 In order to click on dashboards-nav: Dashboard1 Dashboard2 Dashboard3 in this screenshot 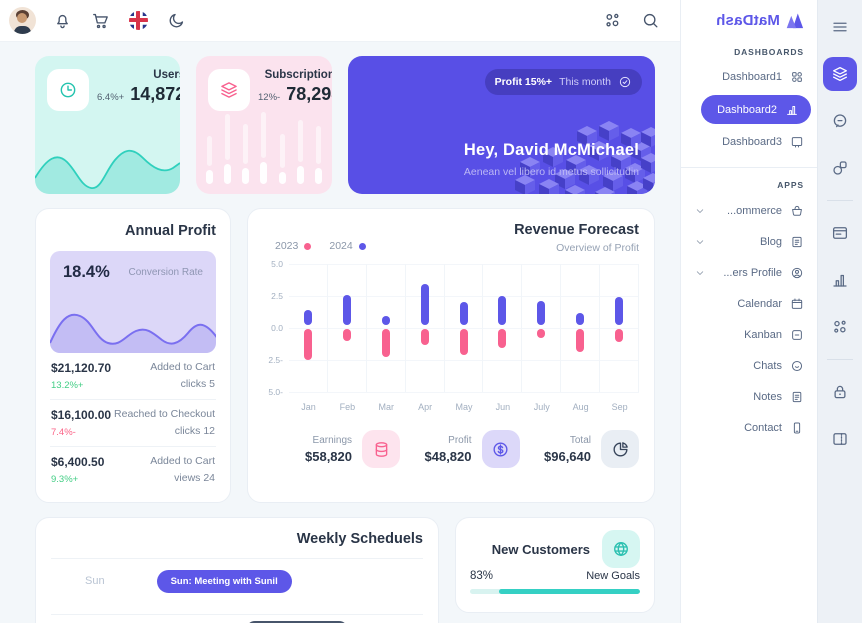, I will do `click(749, 109)`.